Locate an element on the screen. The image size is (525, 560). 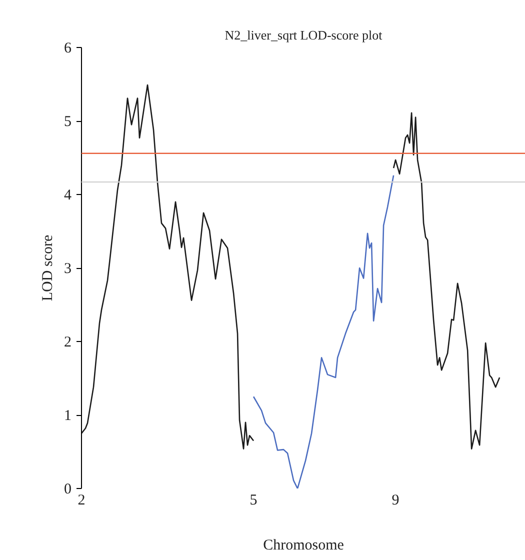
y-tick-label: 3 is located at coordinates (68, 269).